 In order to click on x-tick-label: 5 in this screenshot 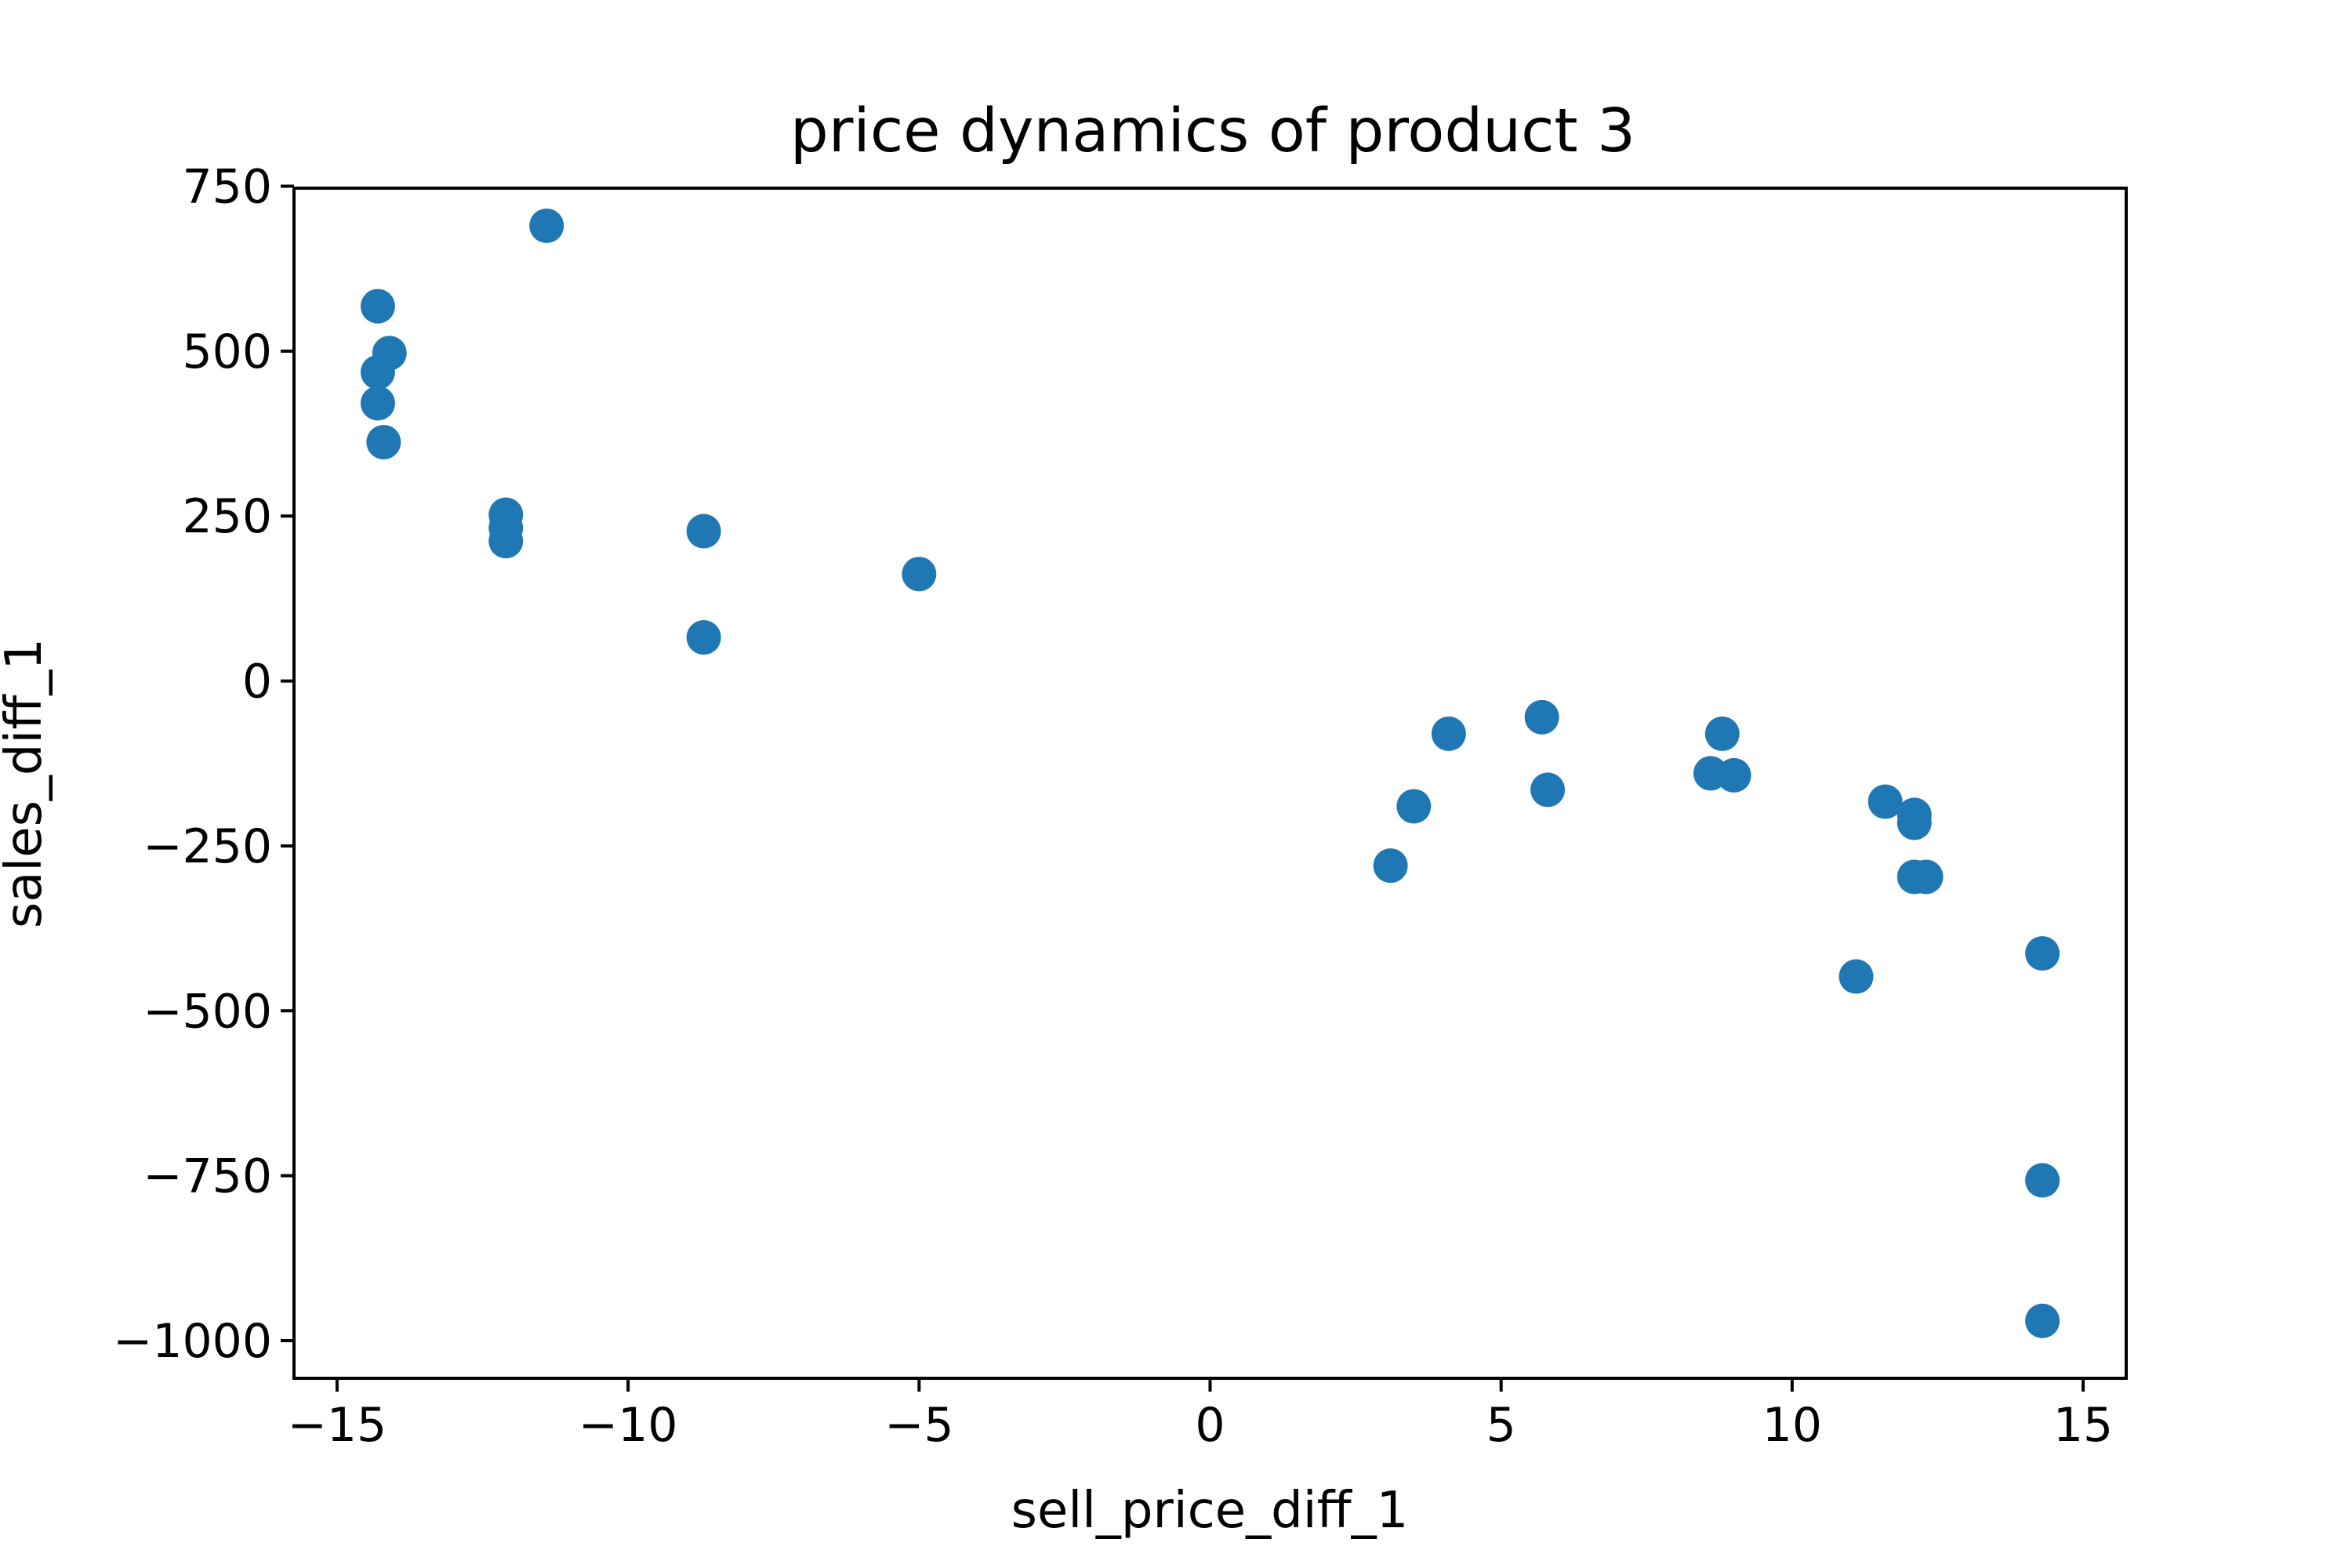, I will do `click(1501, 1425)`.